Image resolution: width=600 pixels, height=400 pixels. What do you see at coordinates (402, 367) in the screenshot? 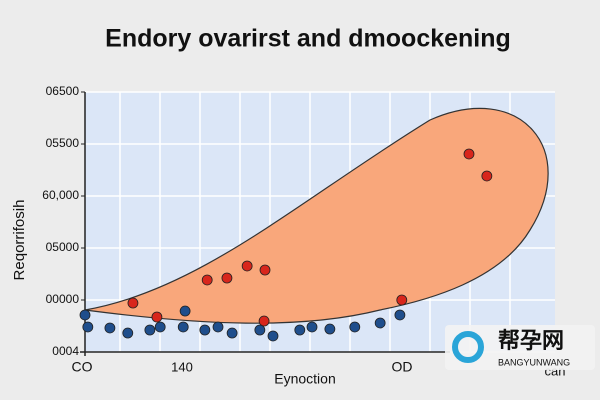
I see `x-annotation: OD` at bounding box center [402, 367].